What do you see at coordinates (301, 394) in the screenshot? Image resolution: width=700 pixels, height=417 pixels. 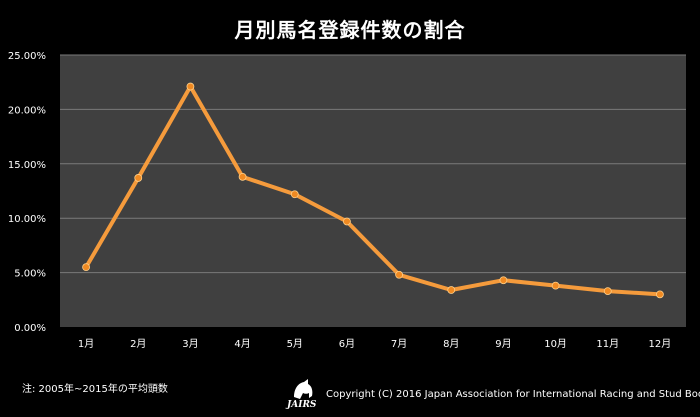 I see `jairs-horse-logo-icon: JAIRS` at bounding box center [301, 394].